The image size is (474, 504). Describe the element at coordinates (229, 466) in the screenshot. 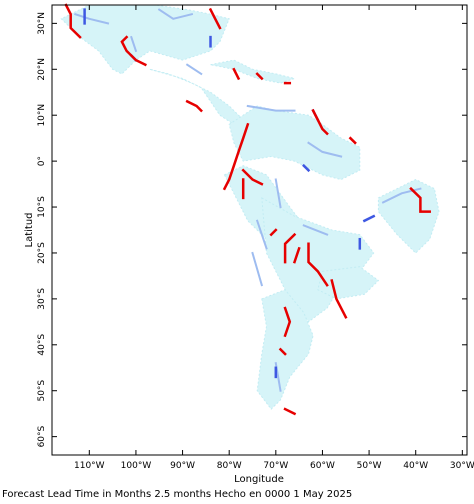

I see `lon-tick-label: 80°W` at that location.